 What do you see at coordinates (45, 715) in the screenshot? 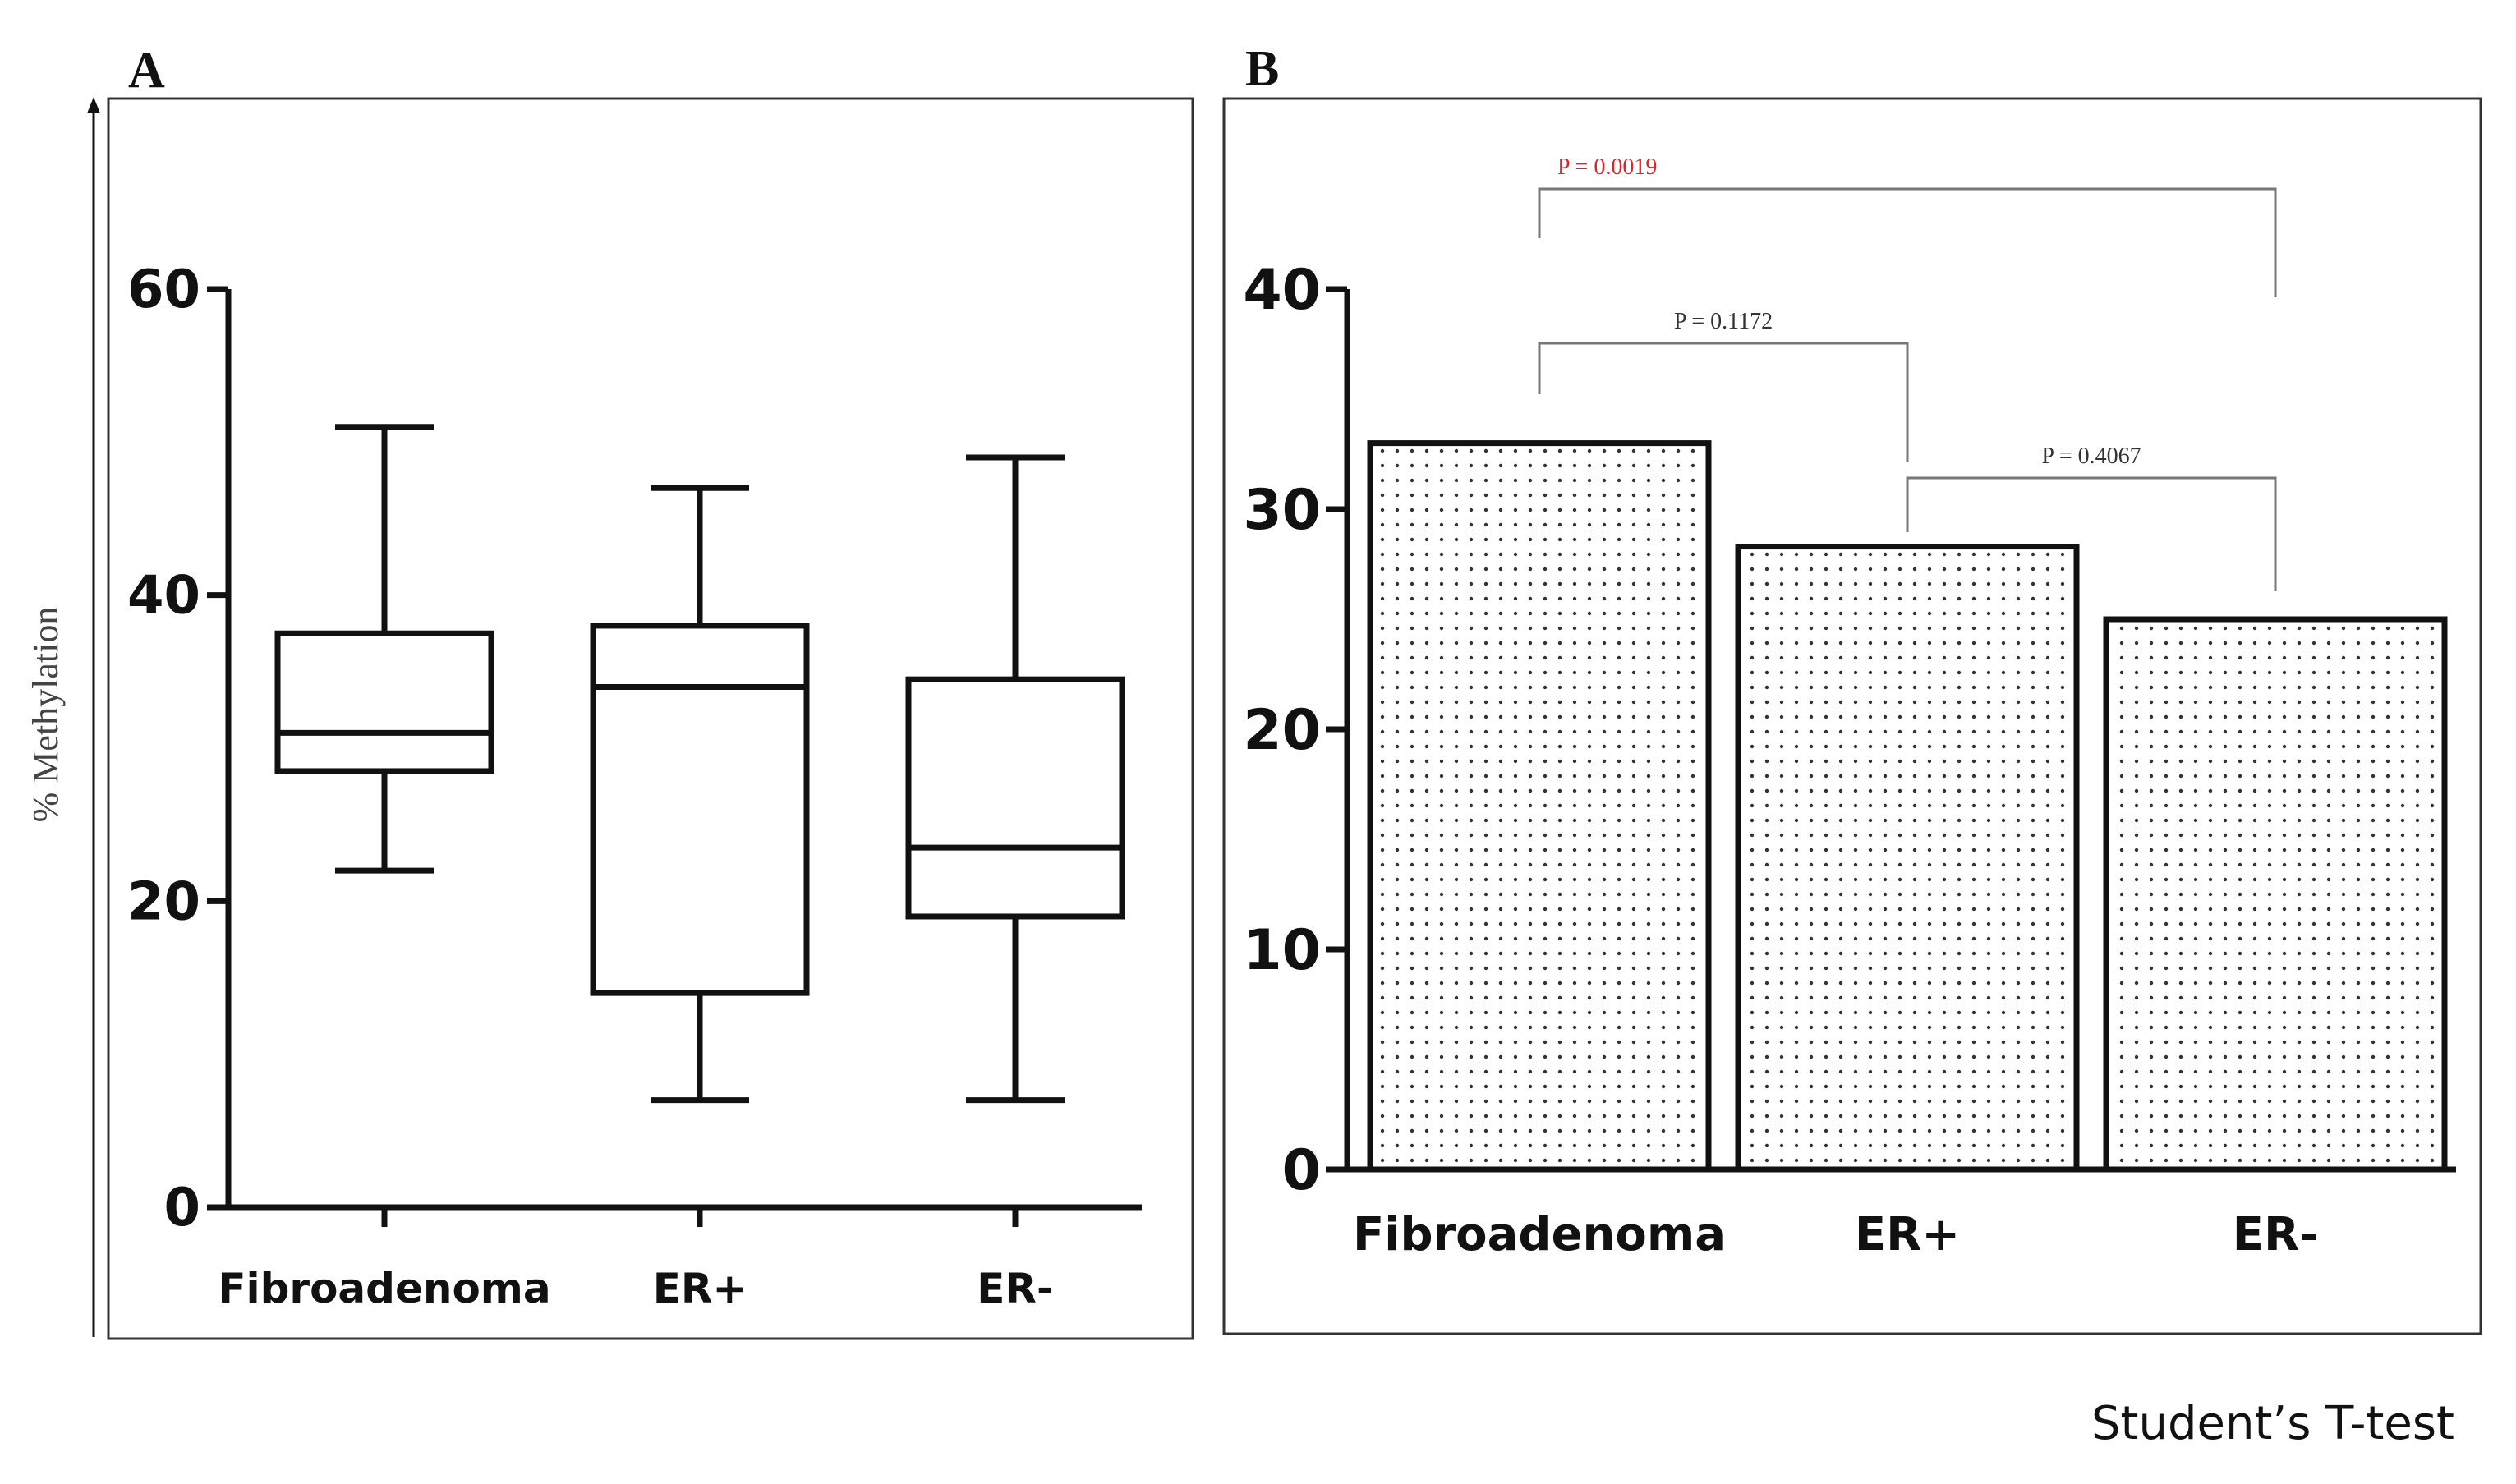
I see `y-axis-title: % Methylation` at bounding box center [45, 715].